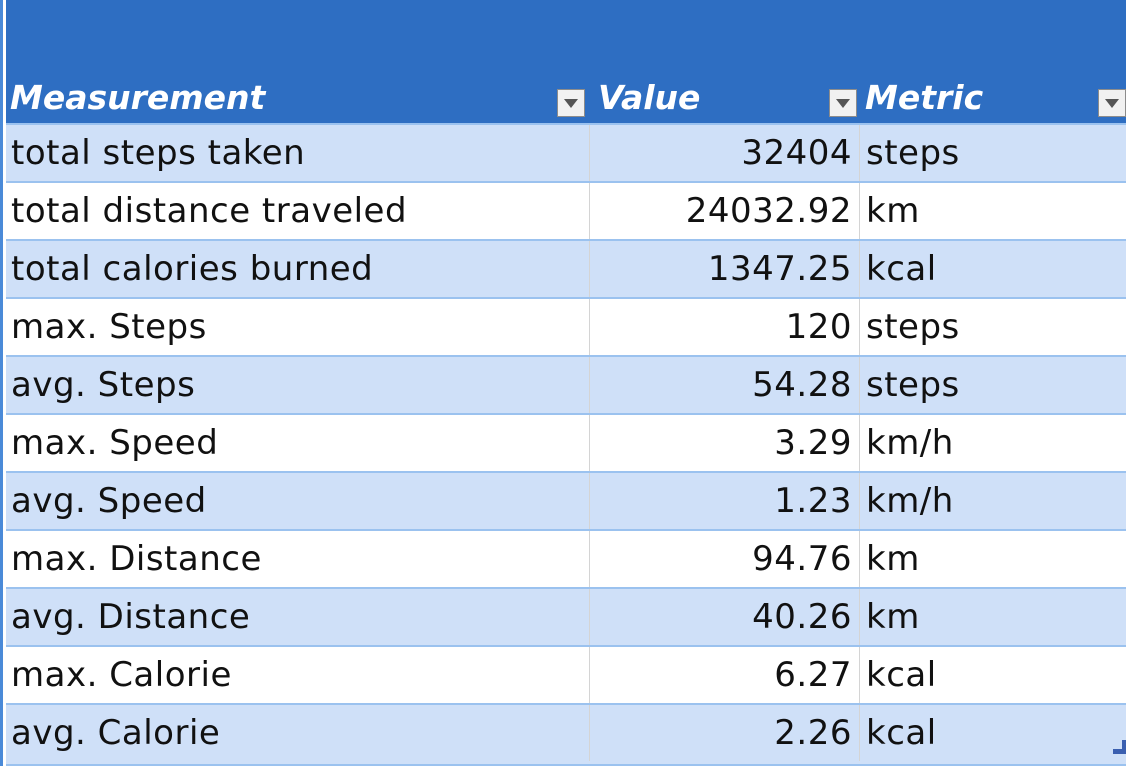  I want to click on table-row: avg. Distance 40.26 km, so click(566, 616).